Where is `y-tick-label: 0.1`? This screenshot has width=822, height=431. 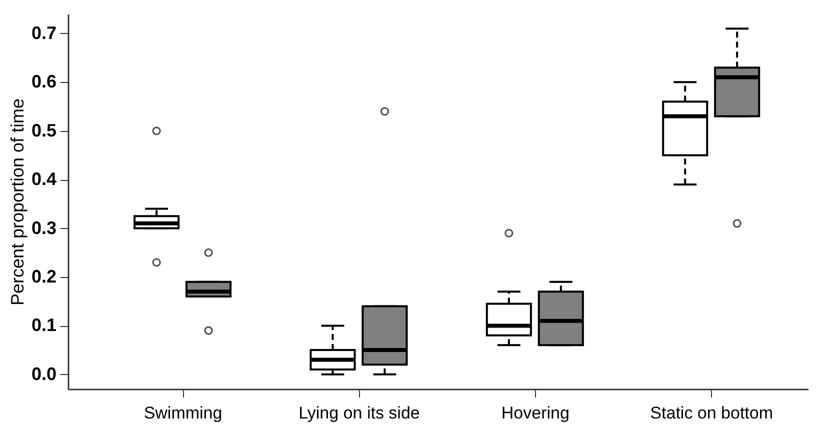
y-tick-label: 0.1 is located at coordinates (43, 325).